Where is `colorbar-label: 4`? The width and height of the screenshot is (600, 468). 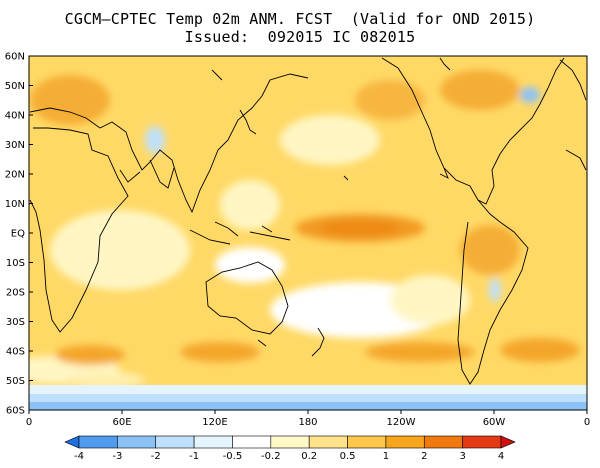 colorbar-label: 4 is located at coordinates (501, 456).